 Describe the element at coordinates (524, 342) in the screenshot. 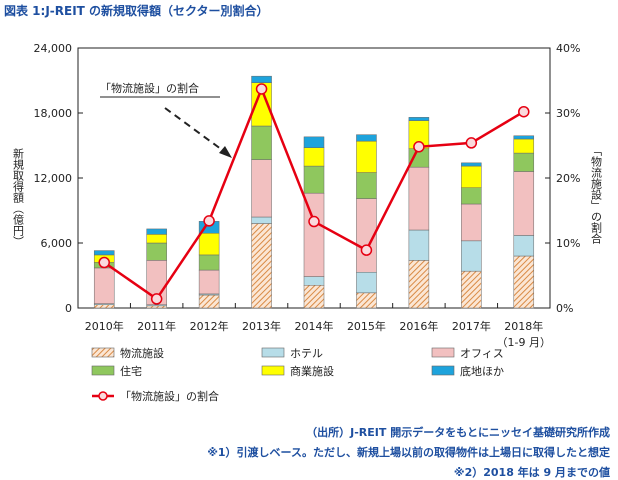

I see `x-tick-sublabel: （1-9 月）` at that location.